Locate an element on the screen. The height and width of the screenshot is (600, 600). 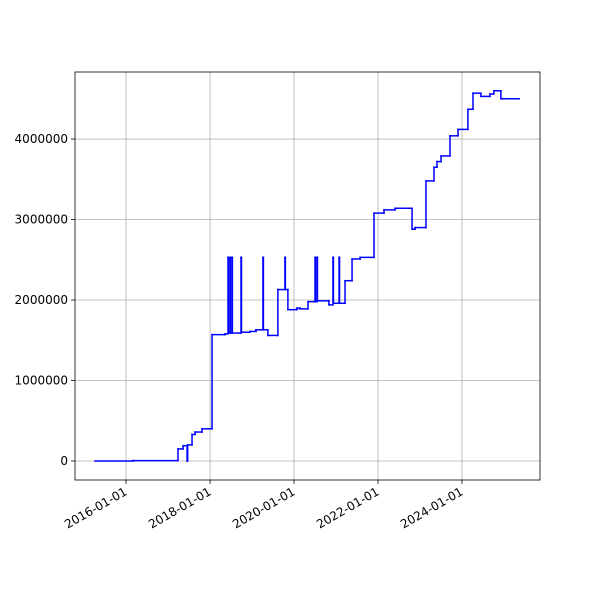
x-tick-label: 2016-01-01 is located at coordinates (95, 507).